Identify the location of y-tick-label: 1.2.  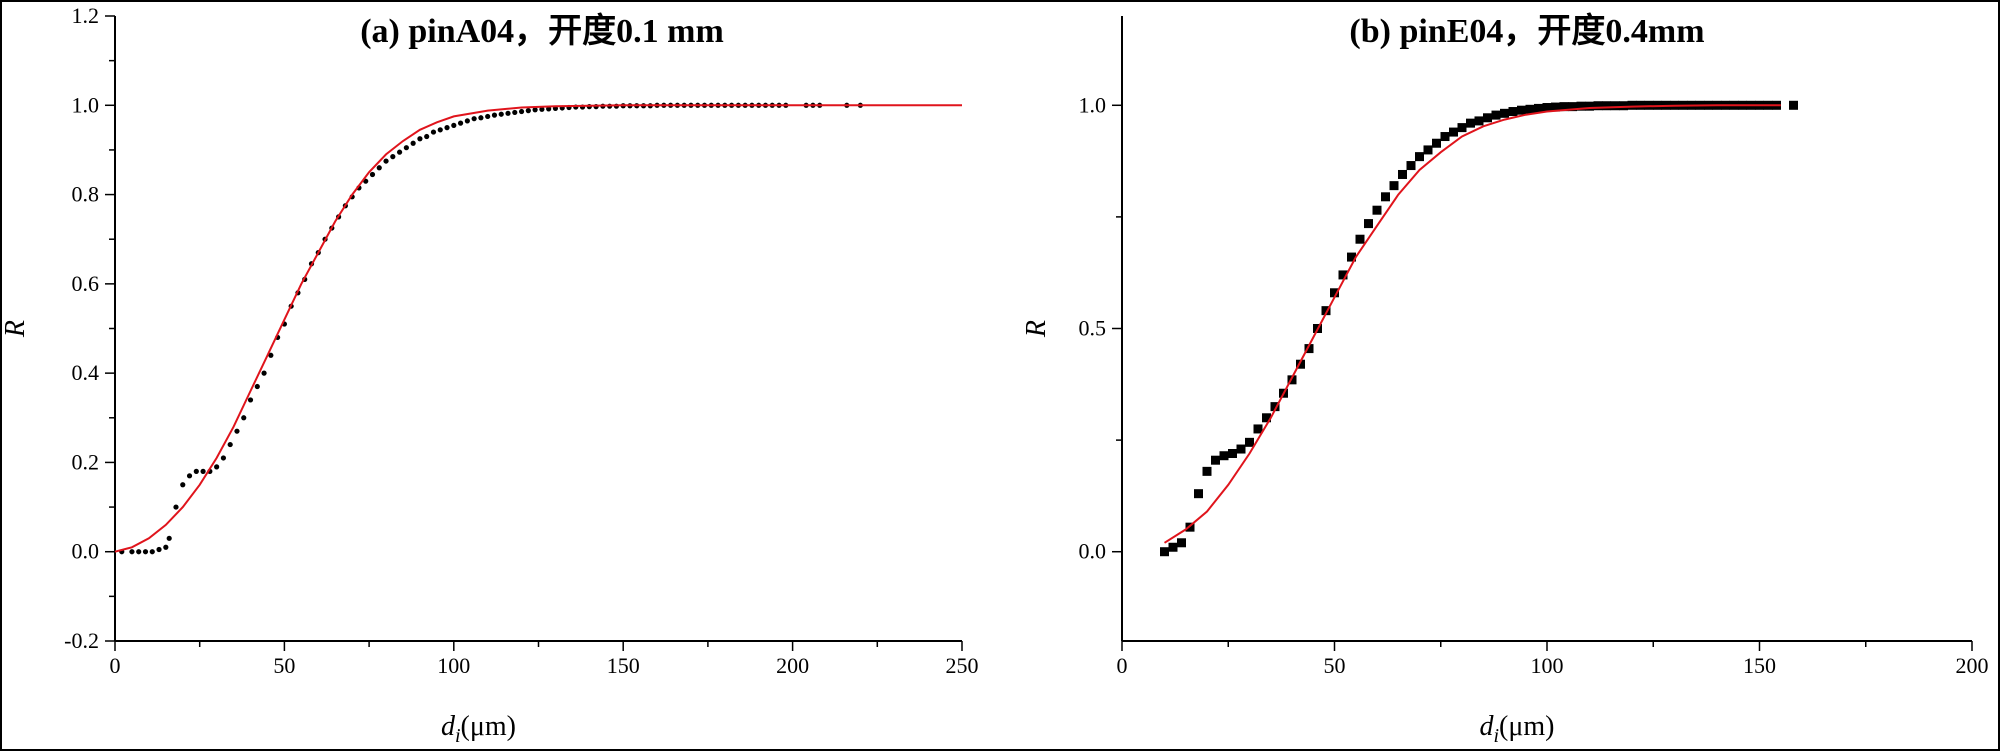
(86, 15).